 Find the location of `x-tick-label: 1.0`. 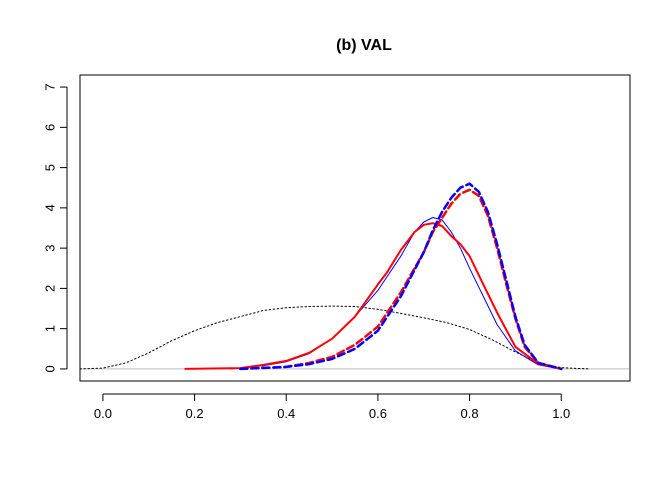

x-tick-label: 1.0 is located at coordinates (561, 413).